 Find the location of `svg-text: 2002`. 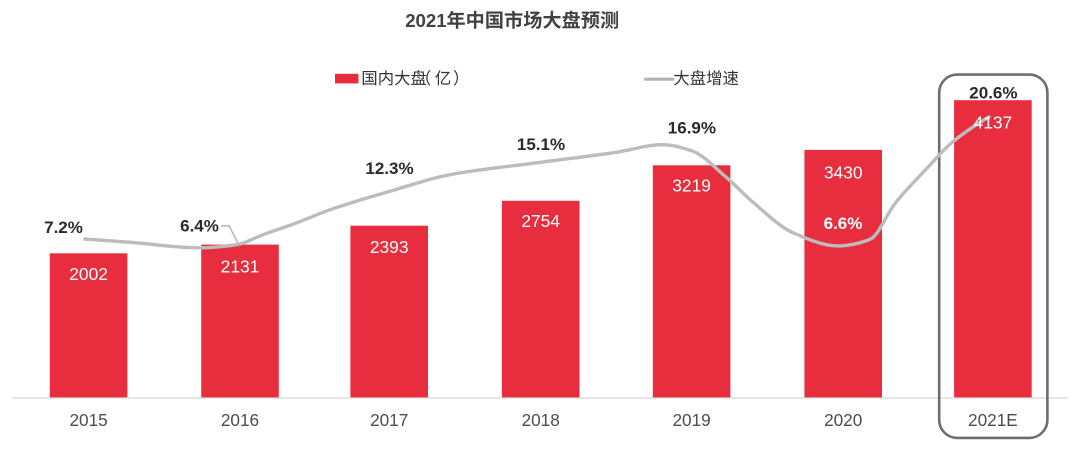

svg-text: 2002 is located at coordinates (88, 274).